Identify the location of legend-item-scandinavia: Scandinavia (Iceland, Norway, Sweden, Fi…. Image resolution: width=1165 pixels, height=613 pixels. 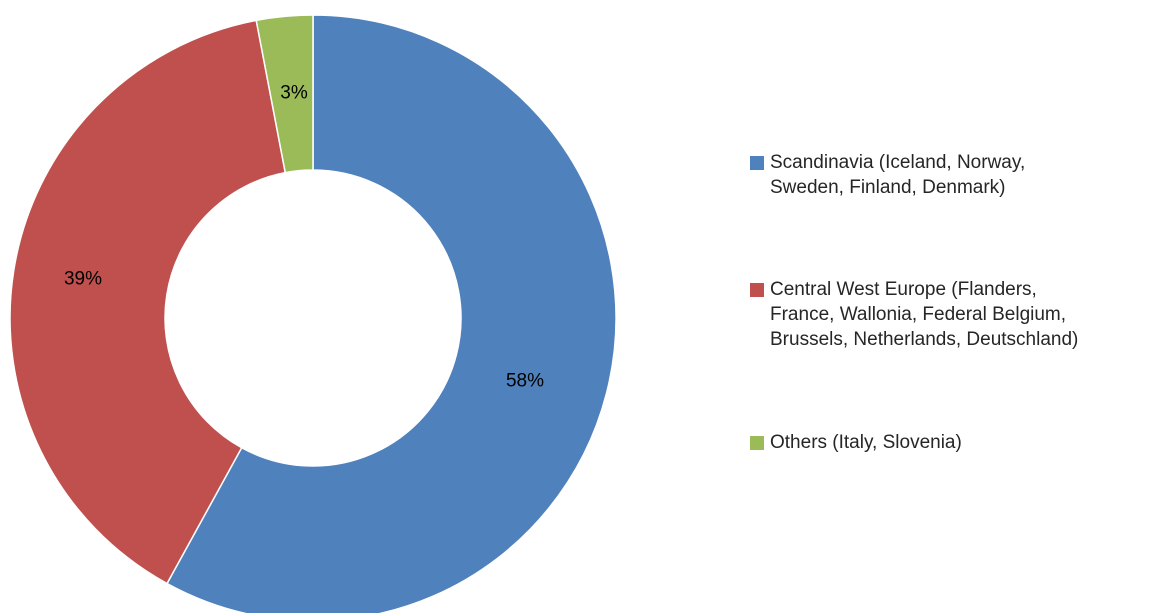
(887, 175).